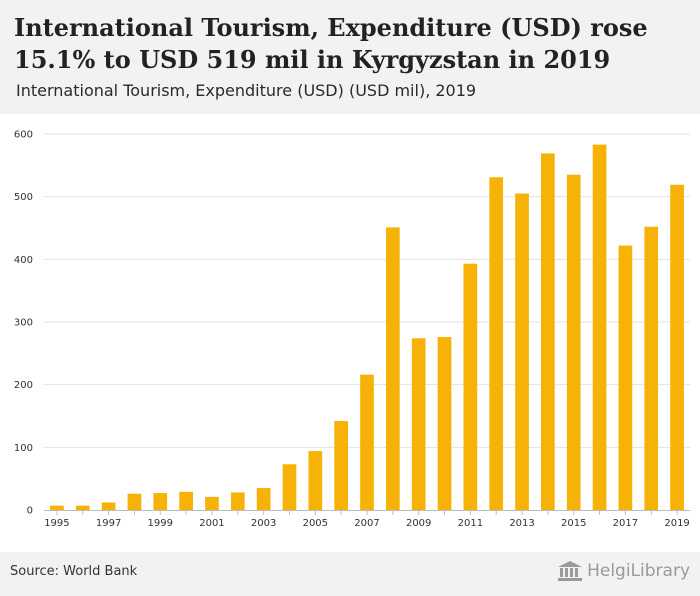 The height and width of the screenshot is (596, 700). What do you see at coordinates (237, 501) in the screenshot?
I see `bar-2002` at bounding box center [237, 501].